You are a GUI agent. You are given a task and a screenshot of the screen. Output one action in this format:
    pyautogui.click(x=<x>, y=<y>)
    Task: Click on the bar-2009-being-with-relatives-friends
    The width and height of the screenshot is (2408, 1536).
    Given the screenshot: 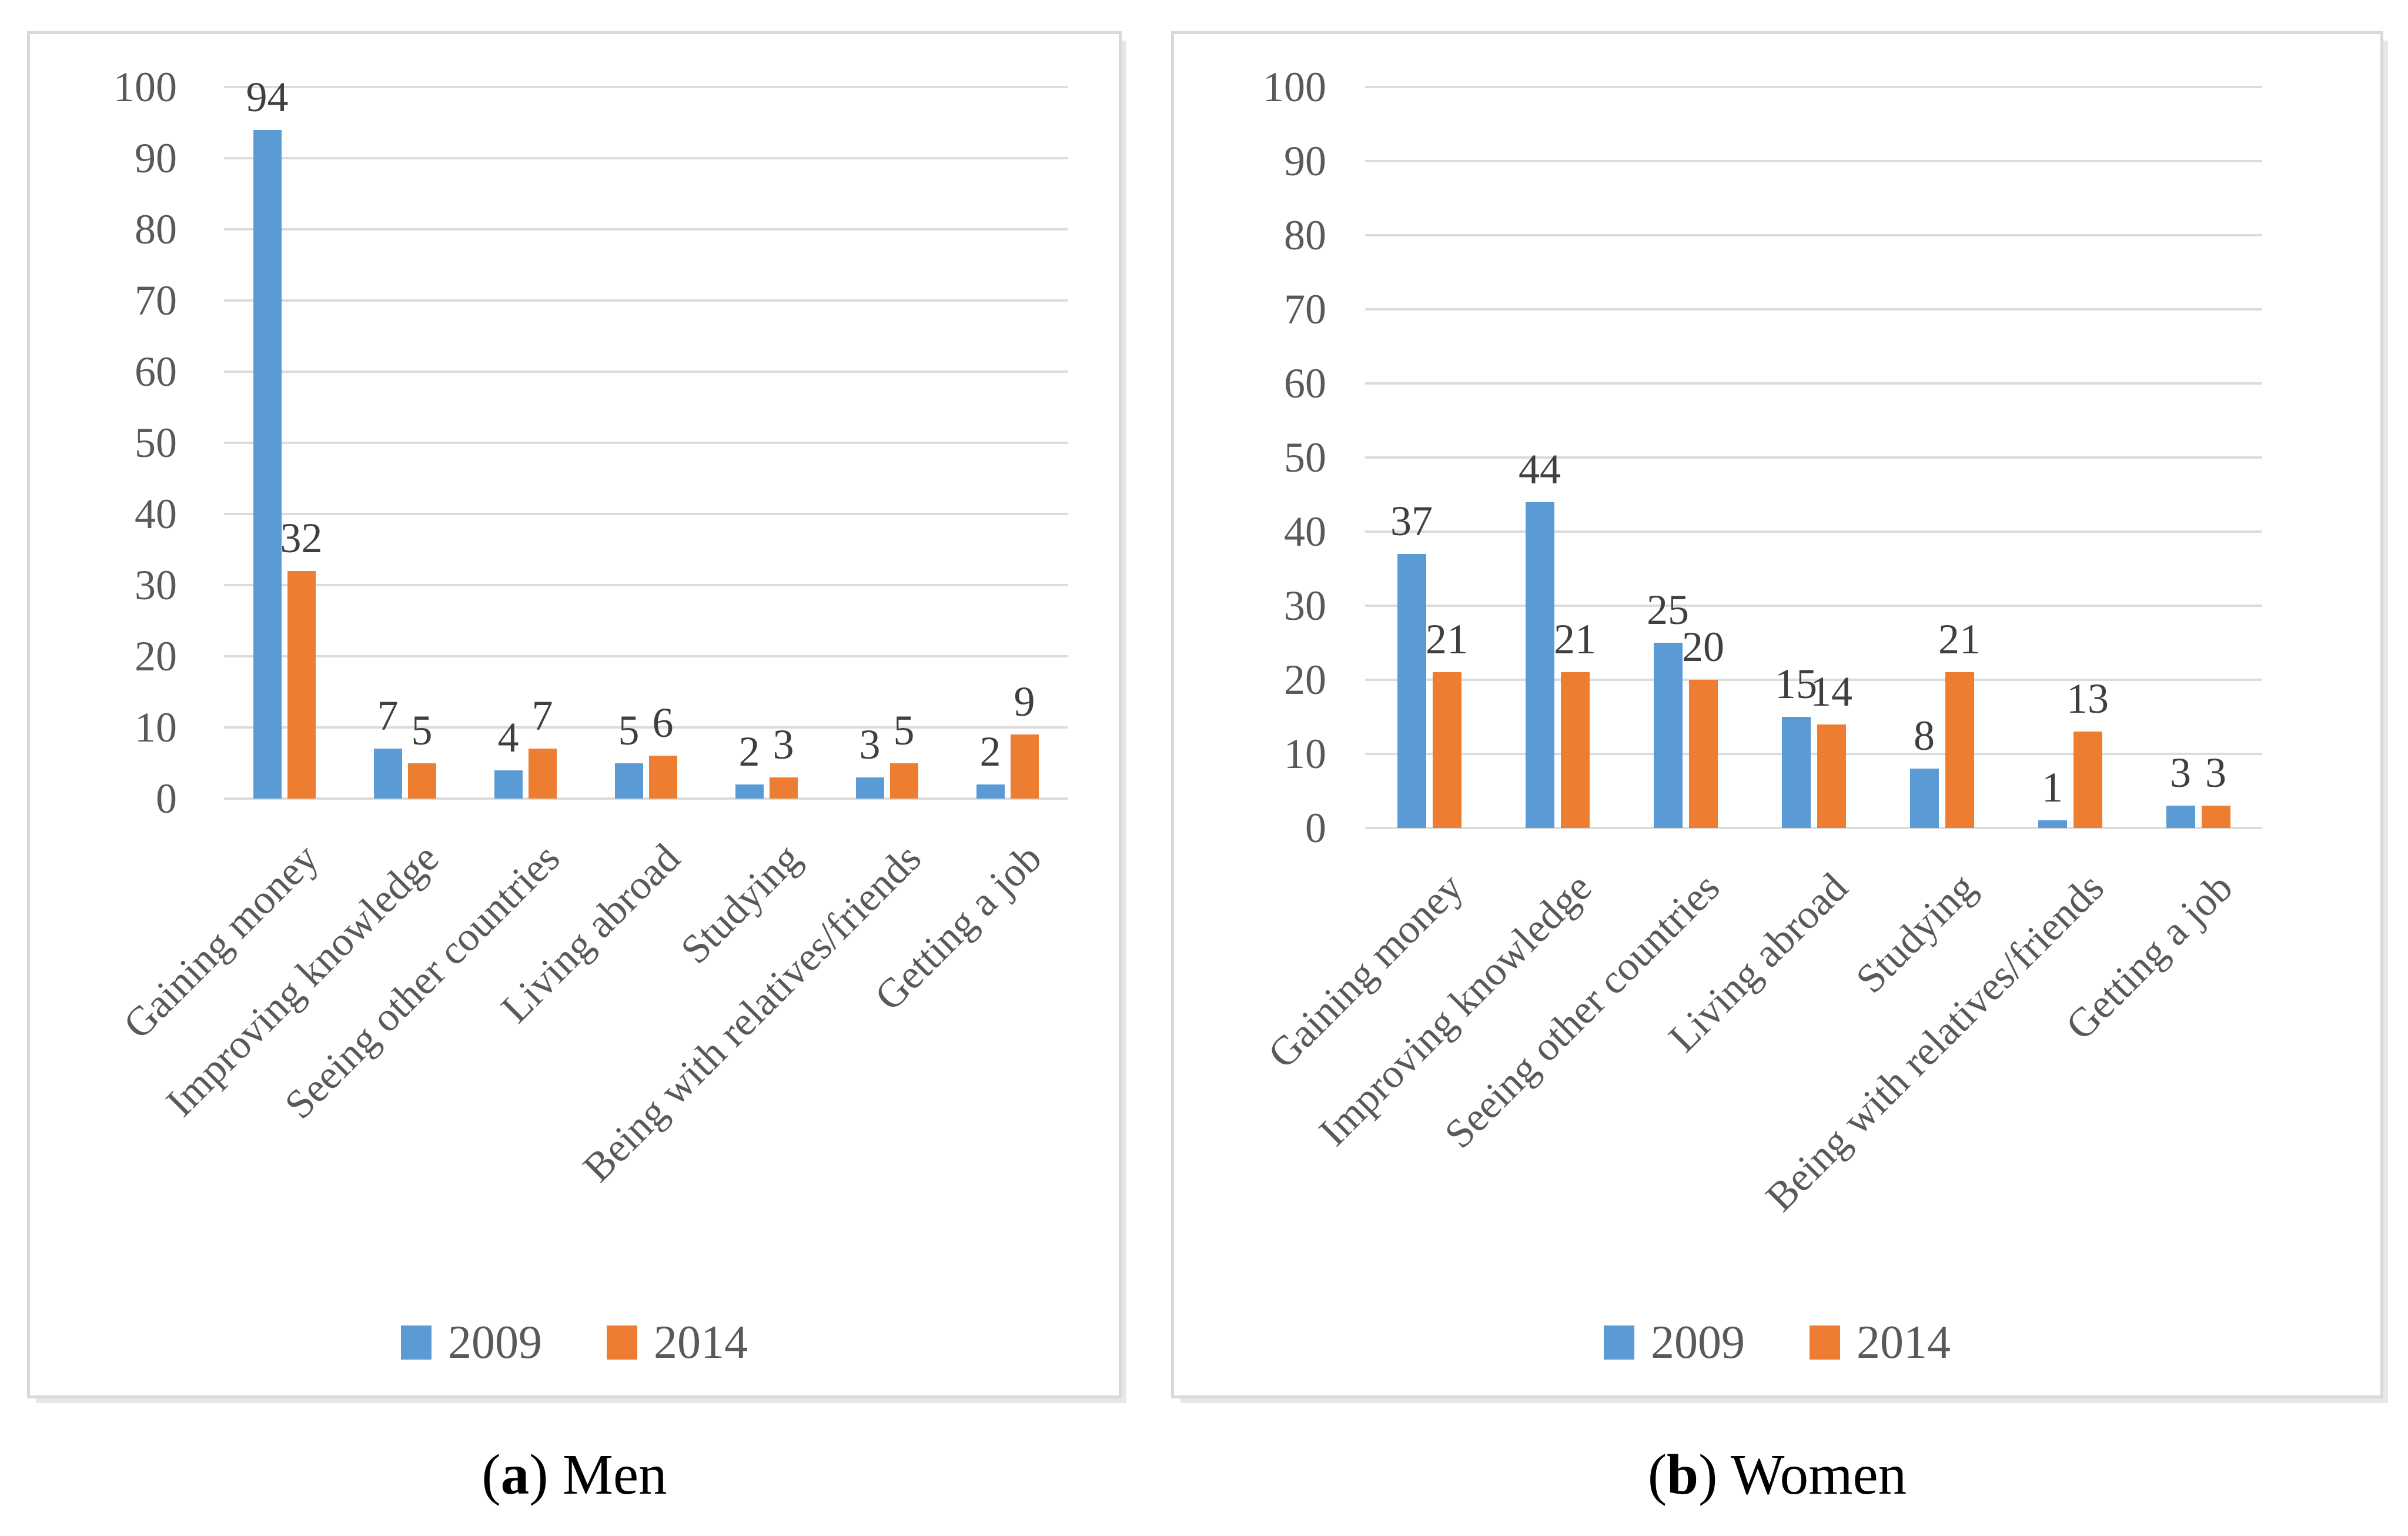 What is the action you would take?
    pyautogui.click(x=2052, y=824)
    